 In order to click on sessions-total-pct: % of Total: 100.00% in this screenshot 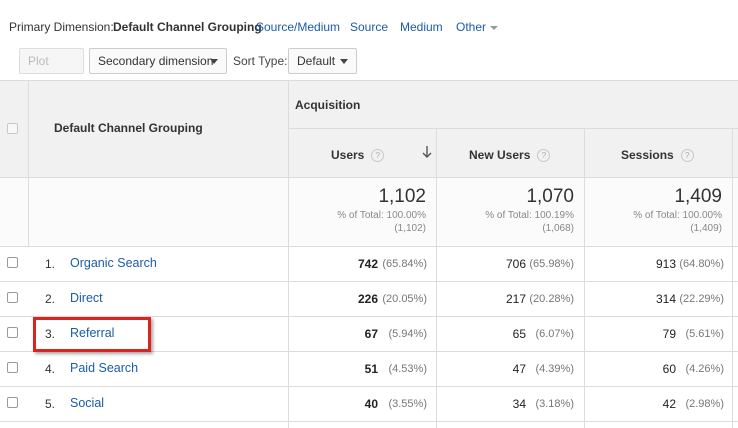, I will do `click(677, 215)`.